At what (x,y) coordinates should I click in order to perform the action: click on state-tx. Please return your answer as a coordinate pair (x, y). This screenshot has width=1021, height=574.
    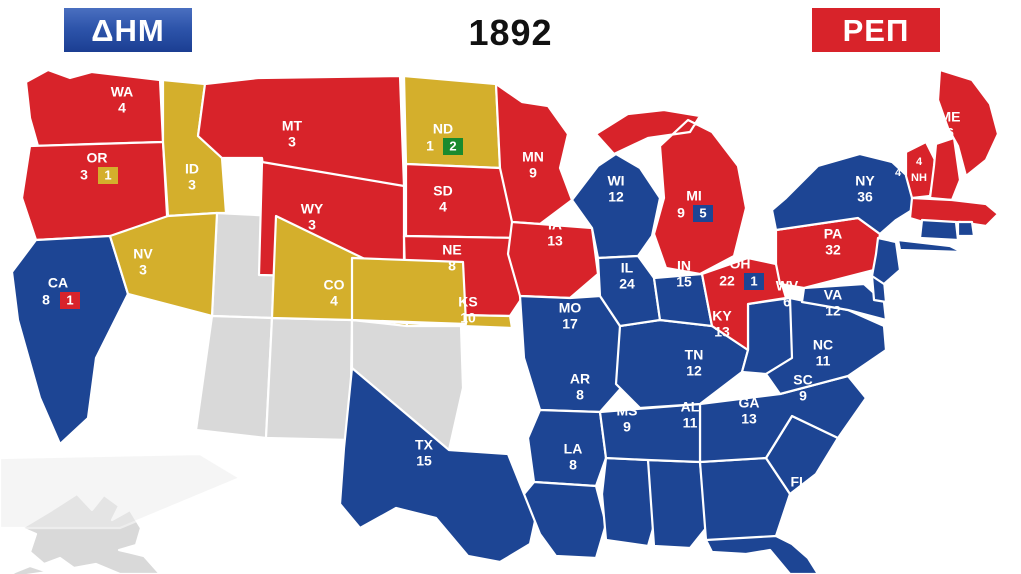
    Looking at the image, I should click on (440, 465).